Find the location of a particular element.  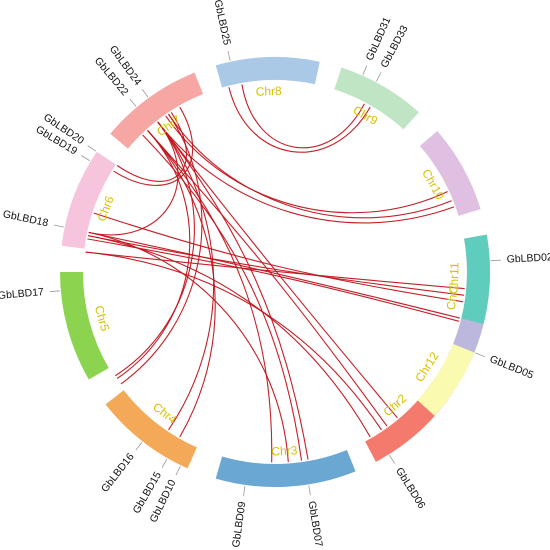

chromosome-label-chr11: Chr11 is located at coordinates (454, 278).